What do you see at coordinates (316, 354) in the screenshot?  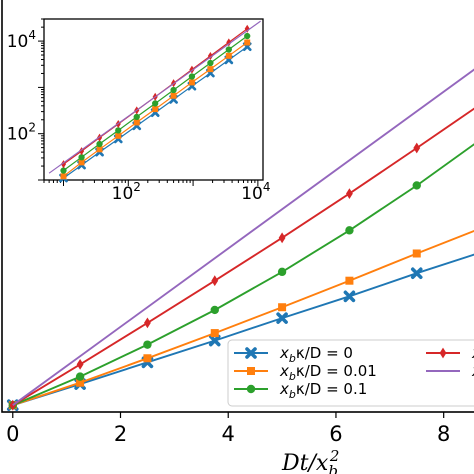 I see `legend-label: xbκ/D = 0` at bounding box center [316, 354].